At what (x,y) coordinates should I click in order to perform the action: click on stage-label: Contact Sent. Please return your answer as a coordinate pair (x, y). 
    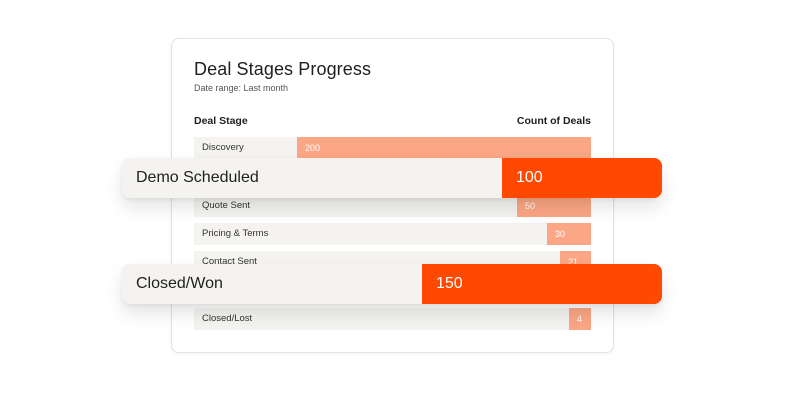
    Looking at the image, I should click on (229, 261).